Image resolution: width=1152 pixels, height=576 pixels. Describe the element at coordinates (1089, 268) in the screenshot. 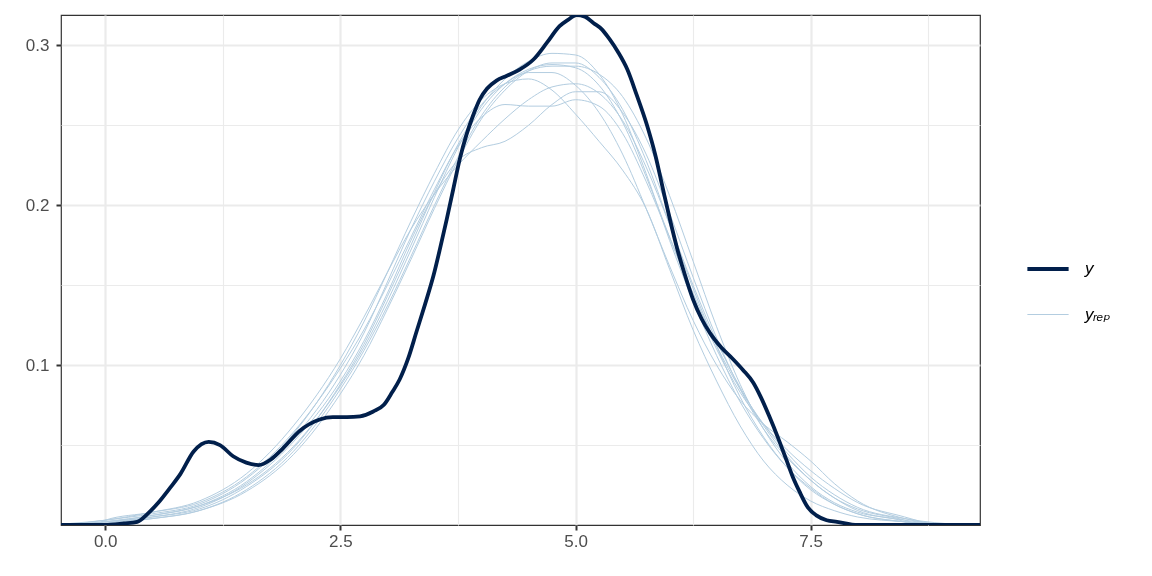

I see `legend-label: y` at that location.